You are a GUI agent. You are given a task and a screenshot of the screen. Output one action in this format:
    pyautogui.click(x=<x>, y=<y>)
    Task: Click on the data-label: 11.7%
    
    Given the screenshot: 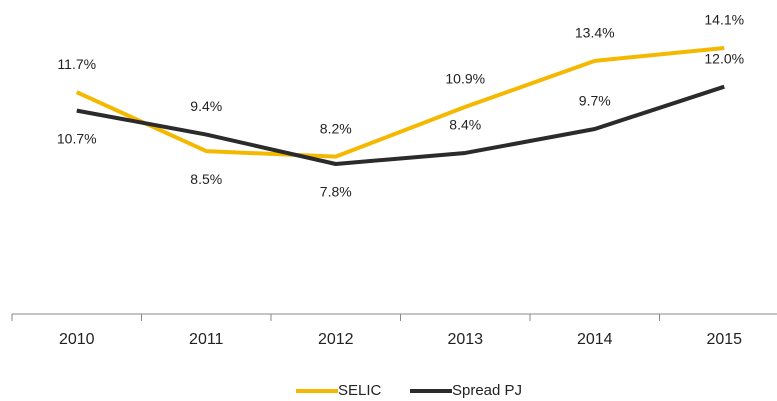 What is the action you would take?
    pyautogui.click(x=76, y=64)
    